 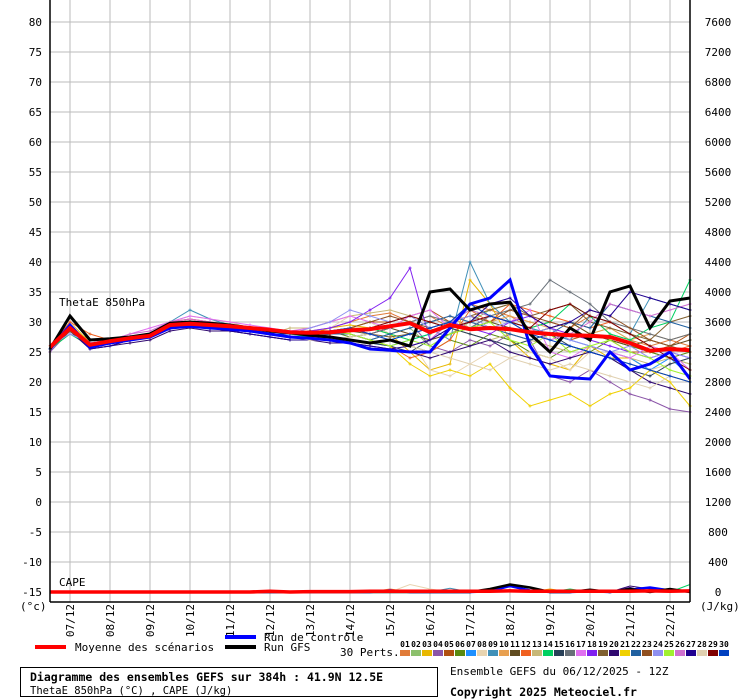 I want to click on pert-legend-number: 13, so click(x=537, y=644).